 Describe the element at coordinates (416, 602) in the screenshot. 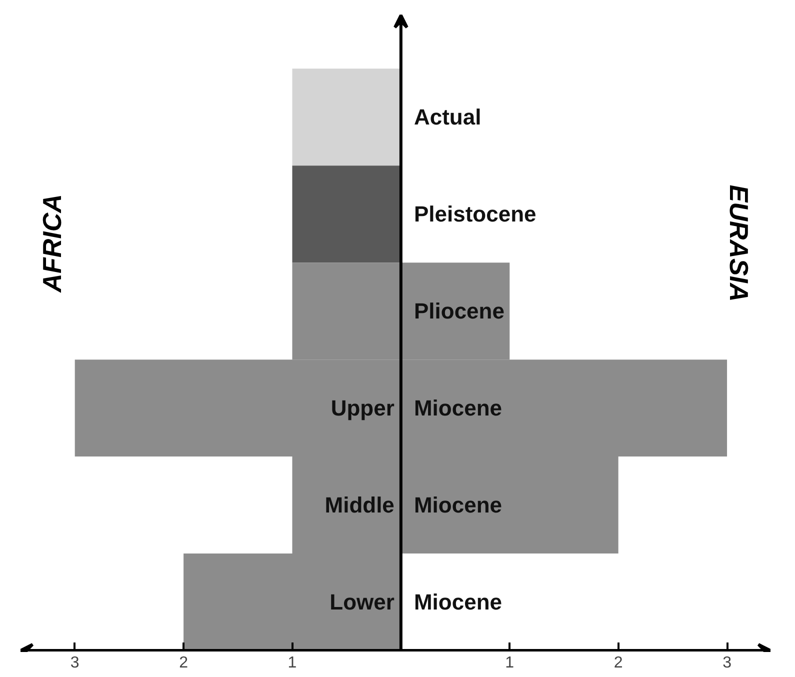

I see `y-tick-label: Lower Miocene` at that location.